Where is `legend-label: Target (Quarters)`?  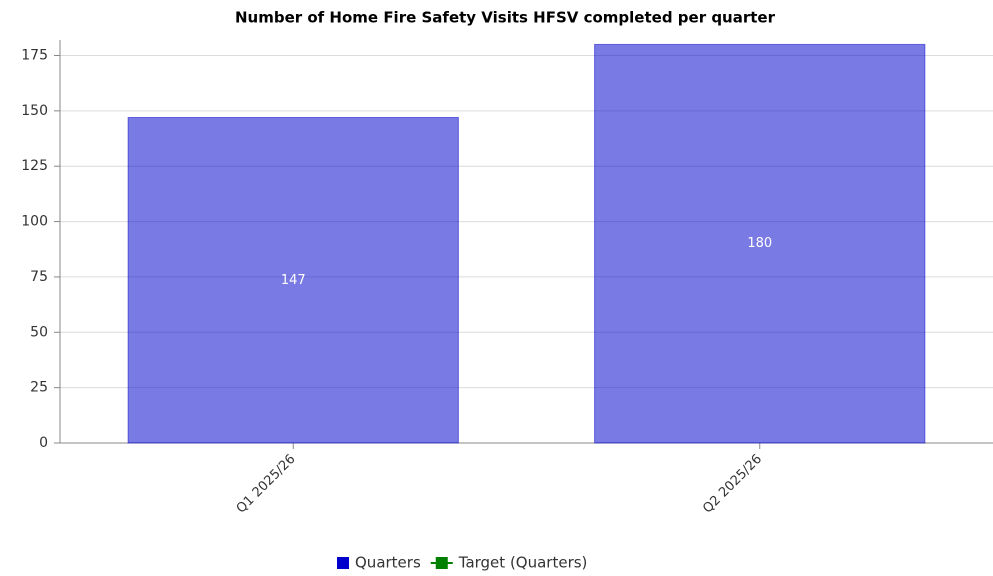
legend-label: Target (Quarters) is located at coordinates (523, 563).